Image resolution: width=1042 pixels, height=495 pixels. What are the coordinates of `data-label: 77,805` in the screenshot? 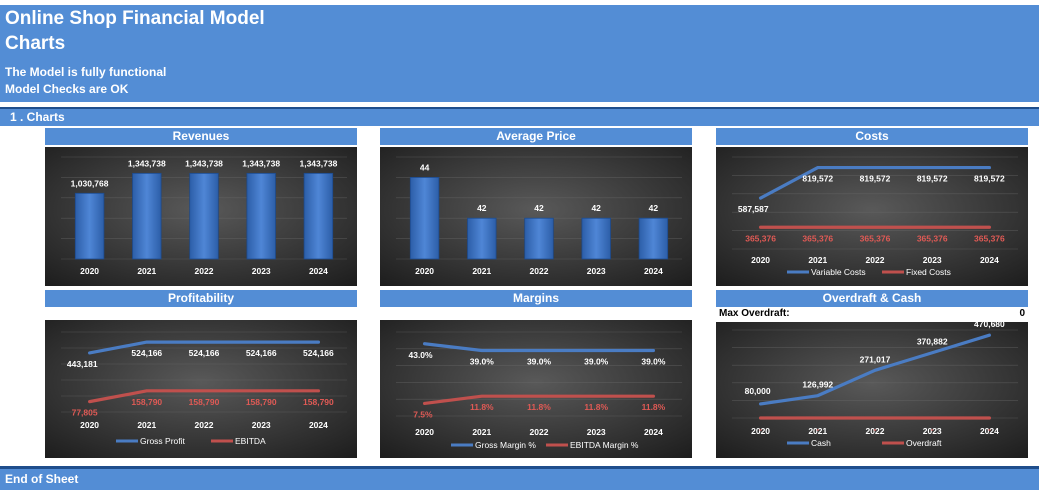 It's located at (85, 413).